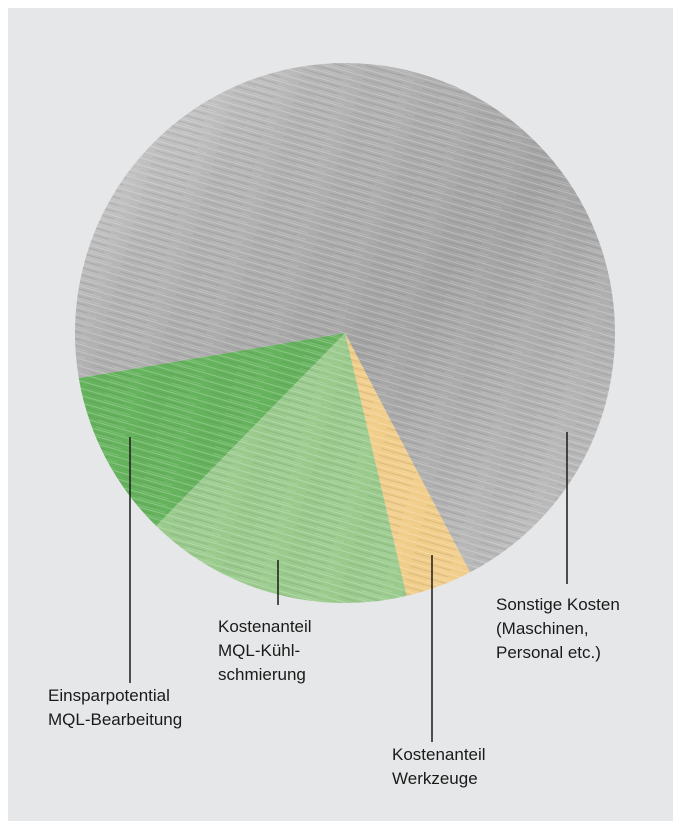  I want to click on category-label: MQL-Bearbeitung, so click(115, 719).